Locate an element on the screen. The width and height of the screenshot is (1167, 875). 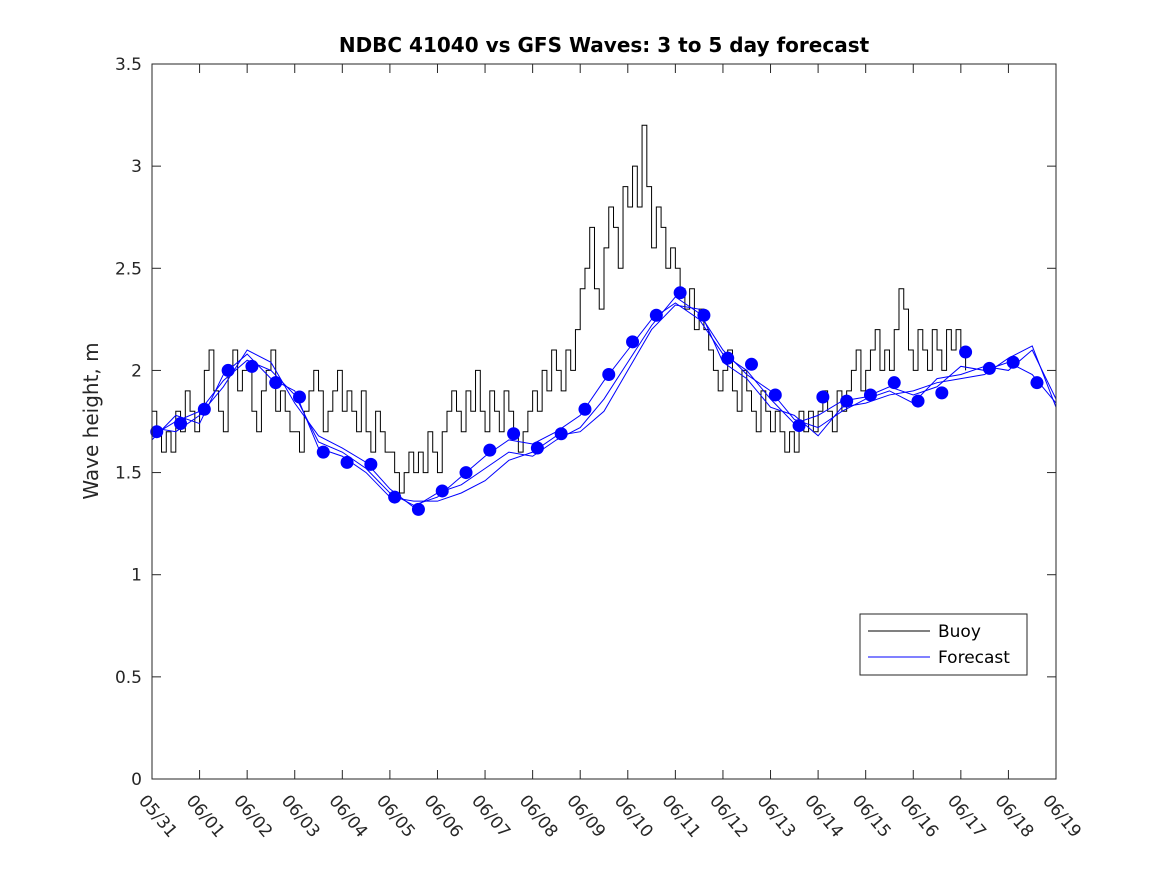
y-tick-label: 3 is located at coordinates (136, 167).